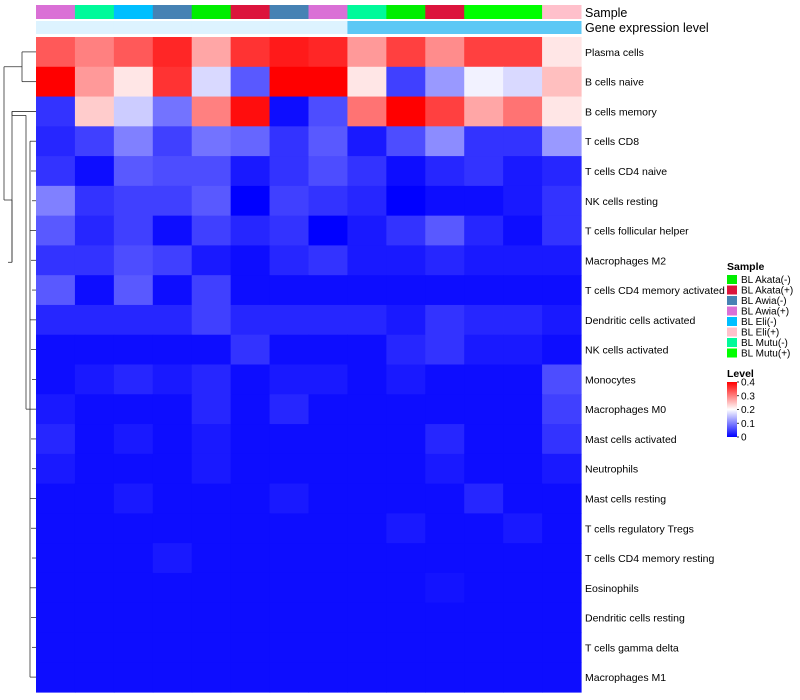  What do you see at coordinates (614, 53) in the screenshot?
I see `row-label: Plasma cells` at bounding box center [614, 53].